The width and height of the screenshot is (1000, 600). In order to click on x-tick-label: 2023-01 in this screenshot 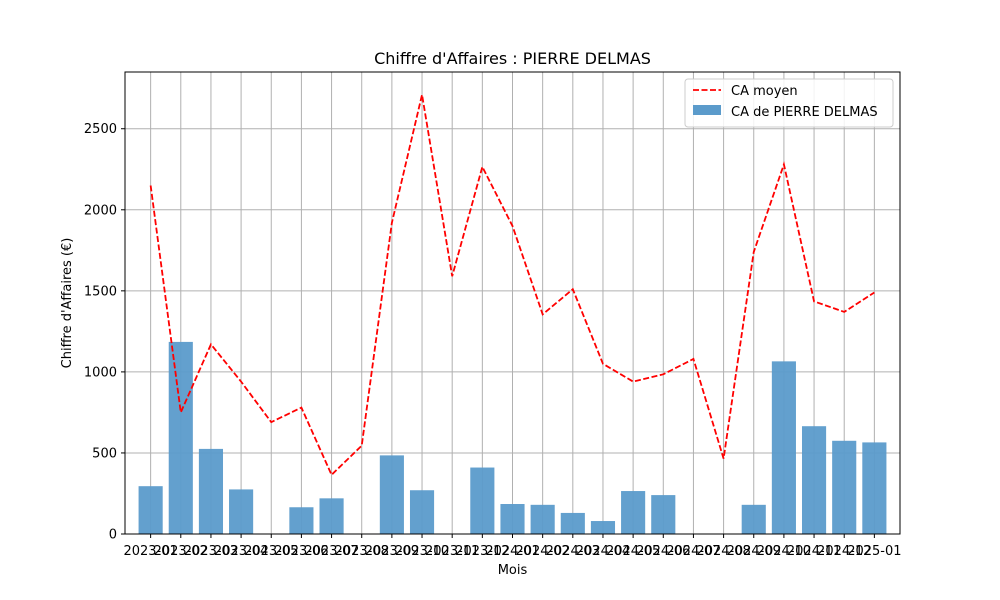, I will do `click(150, 551)`.